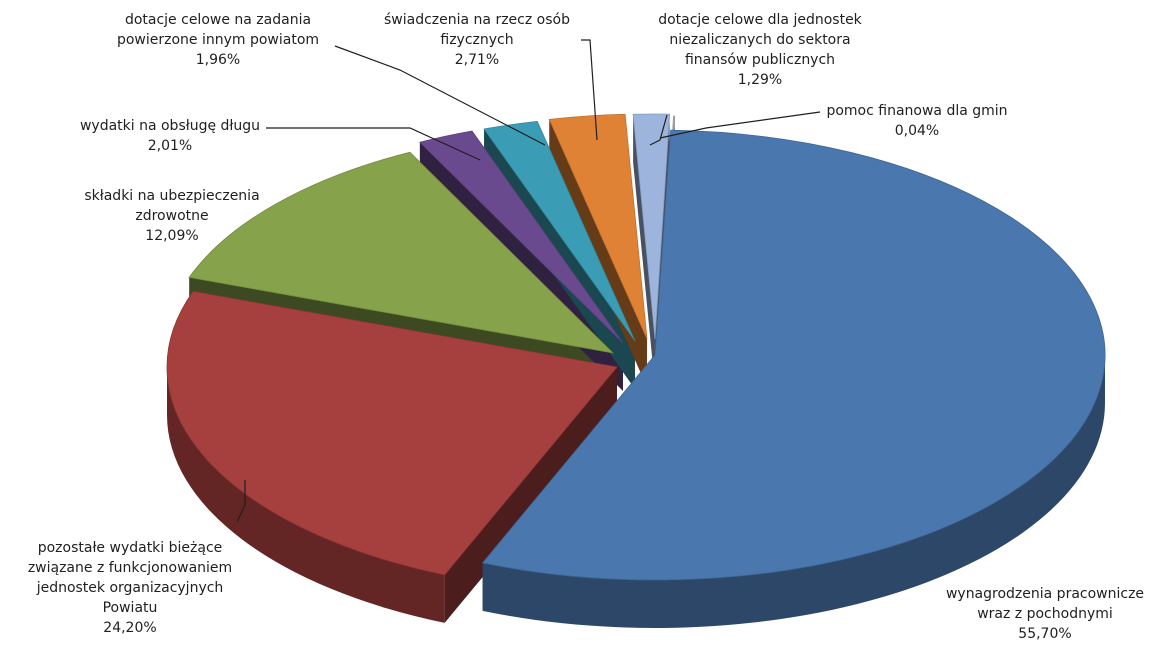  I want to click on slice-value-label: 2,01%, so click(170, 146).